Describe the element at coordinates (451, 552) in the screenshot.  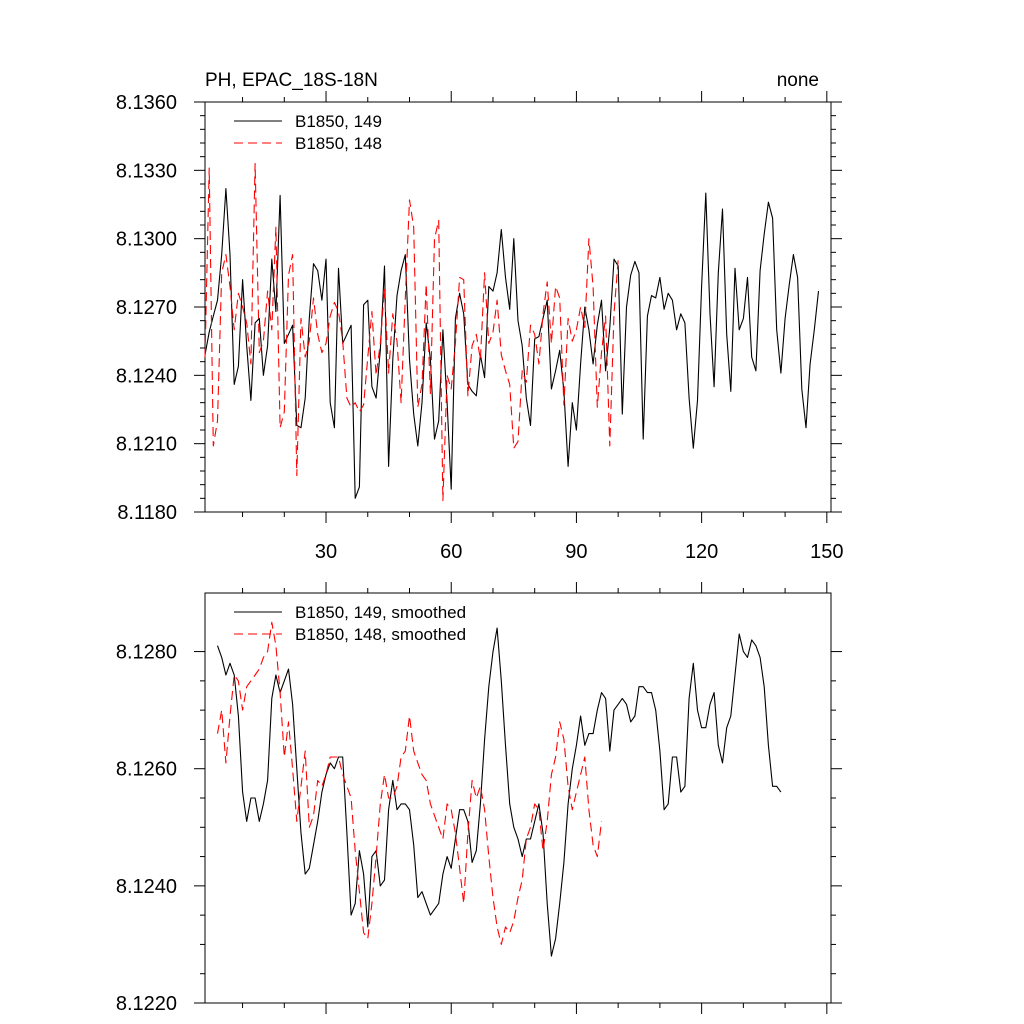
I see `x-tick-label: 60` at that location.